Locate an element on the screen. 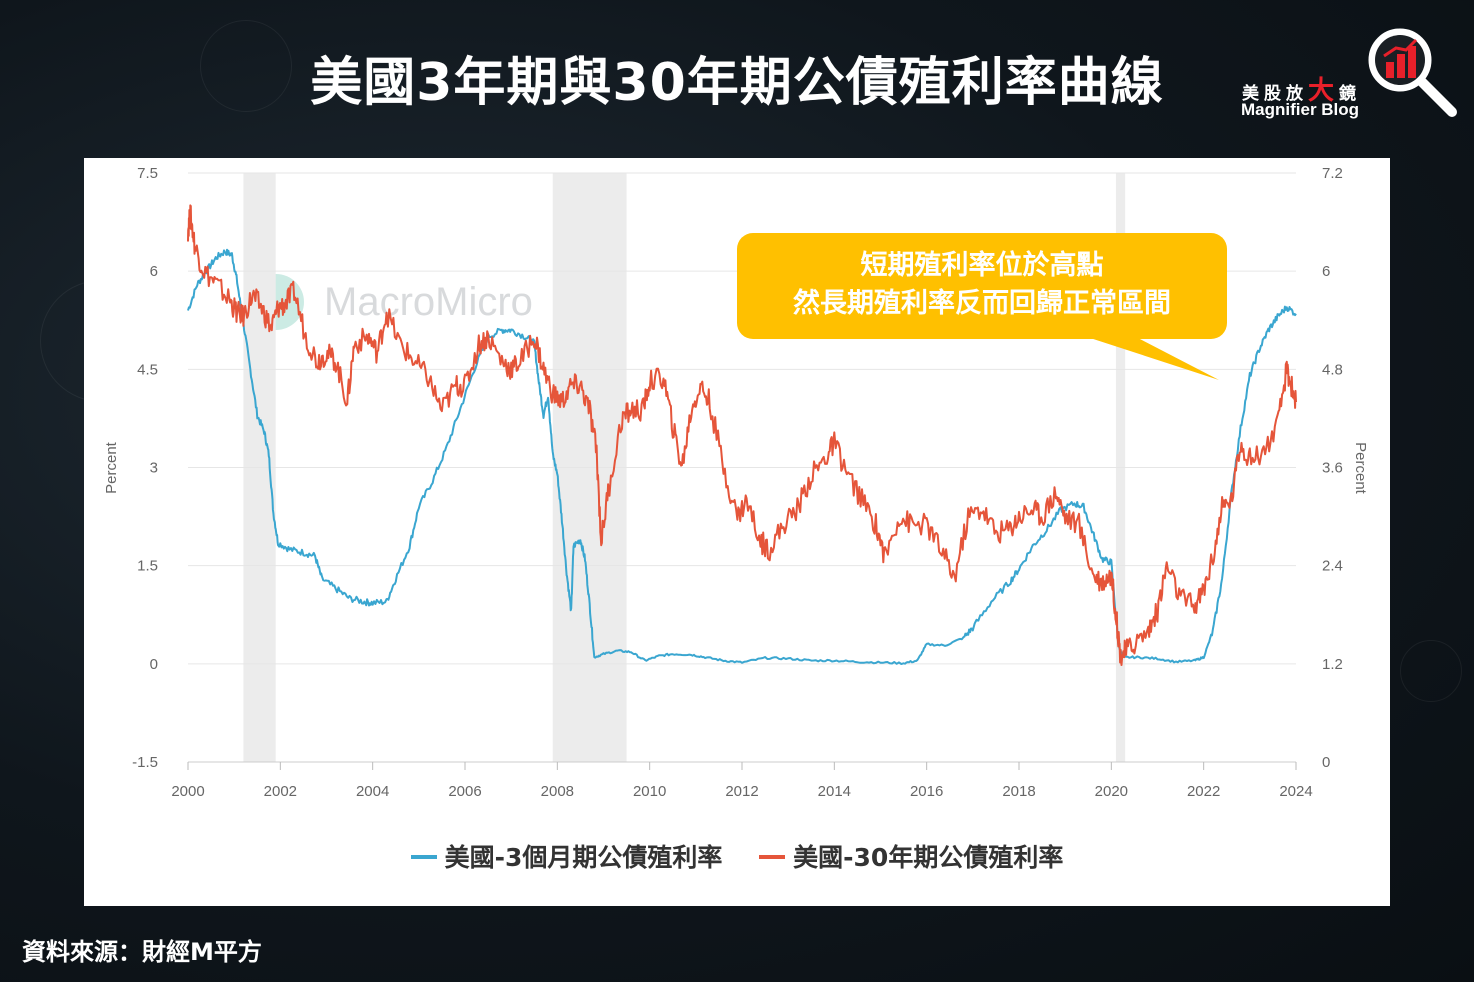 This screenshot has width=1474, height=982. x-tick-label: 2010 is located at coordinates (649, 791).